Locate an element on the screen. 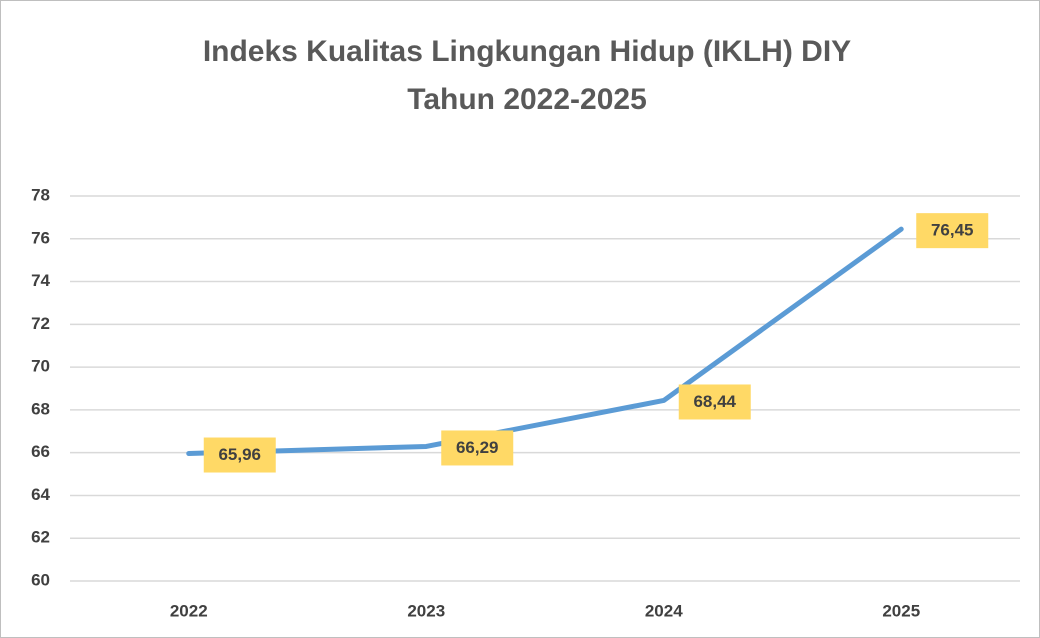  data-label: 68,44 is located at coordinates (714, 401).